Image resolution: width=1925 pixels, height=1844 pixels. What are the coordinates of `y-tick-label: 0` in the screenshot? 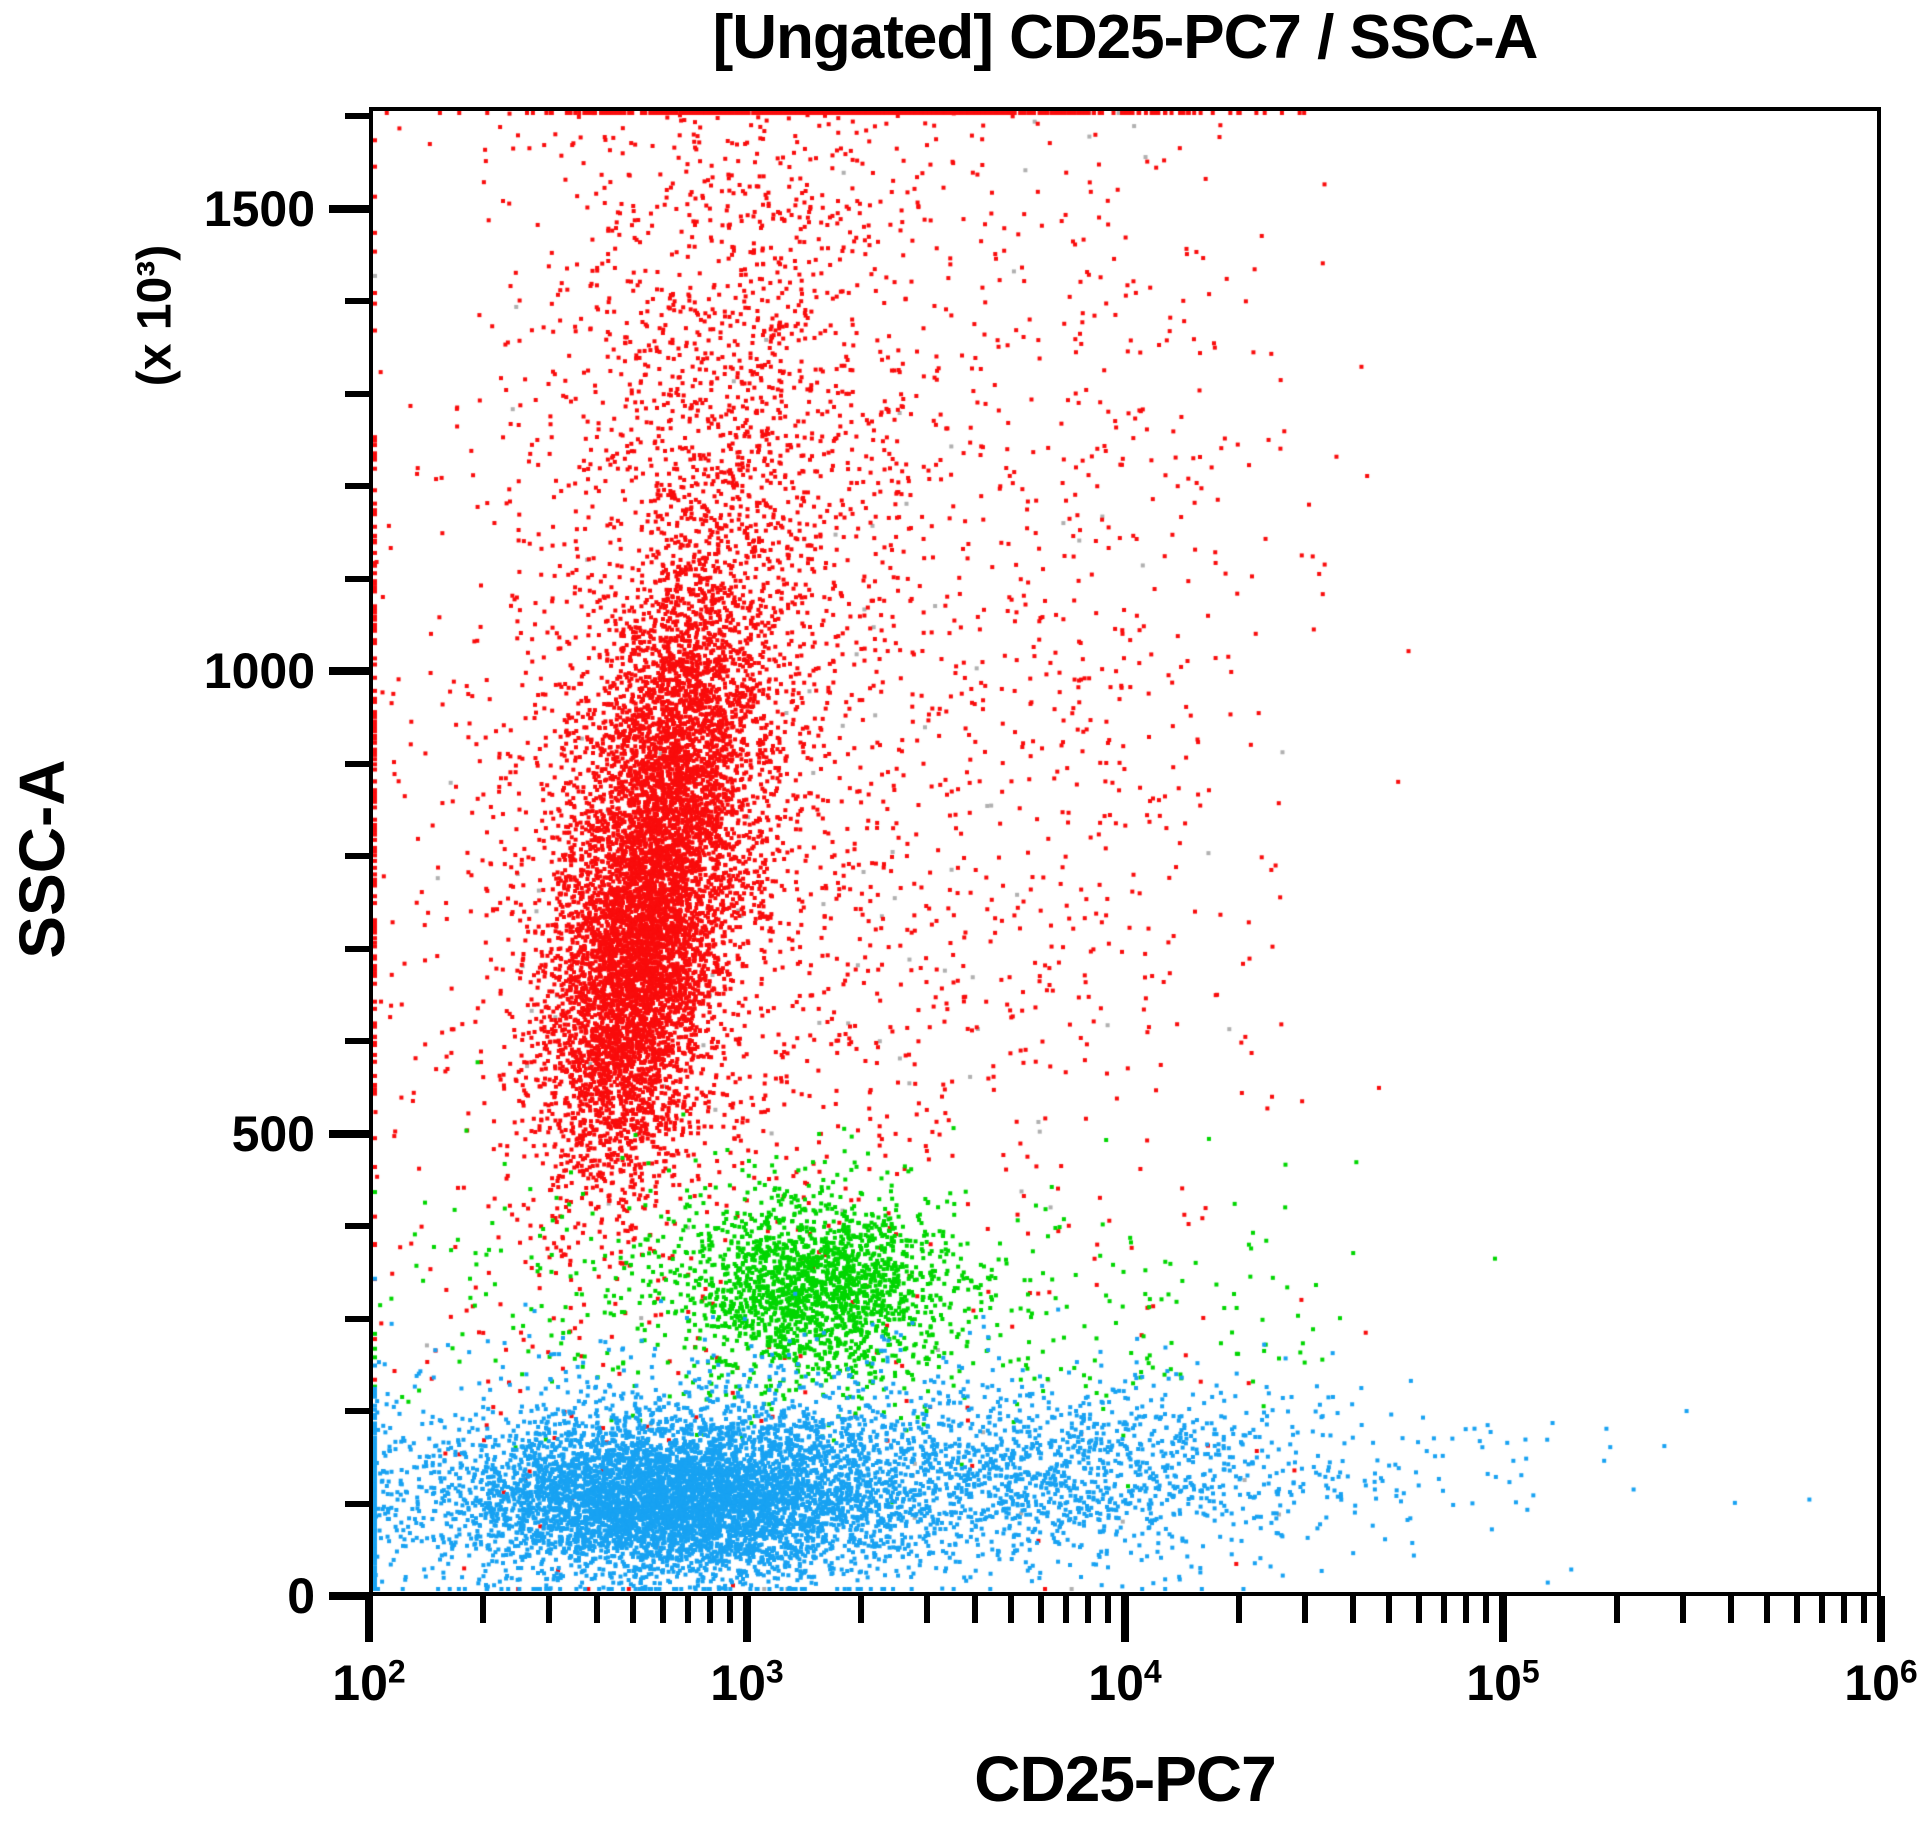 It's located at (301, 1596).